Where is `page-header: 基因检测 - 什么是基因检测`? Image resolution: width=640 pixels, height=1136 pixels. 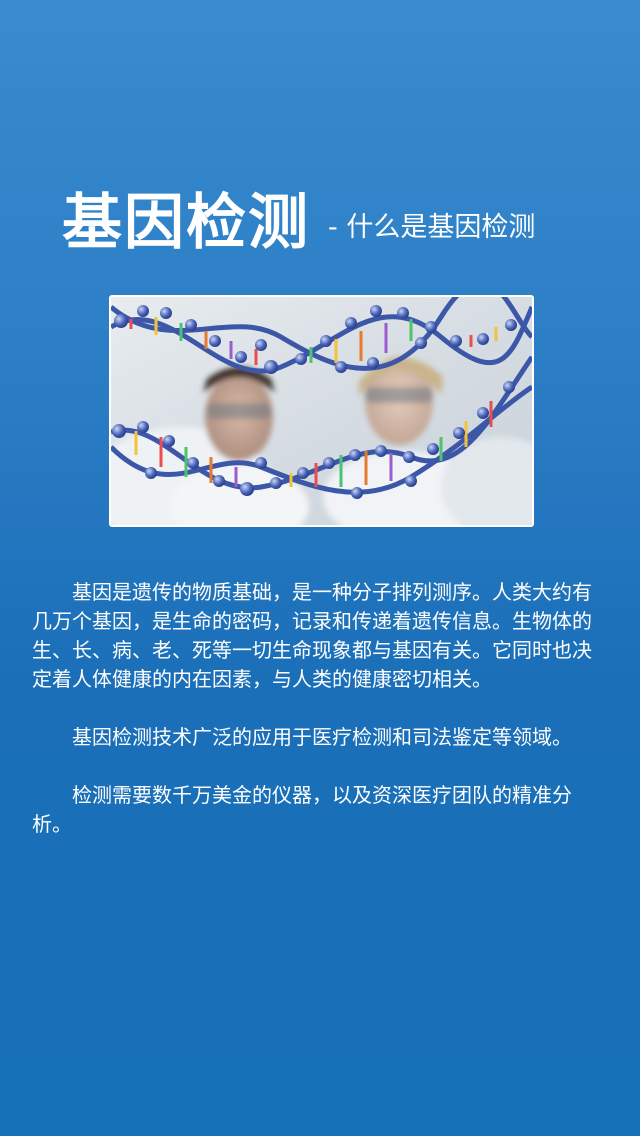
page-header: 基因检测 - 什么是基因检测 is located at coordinates (342, 218).